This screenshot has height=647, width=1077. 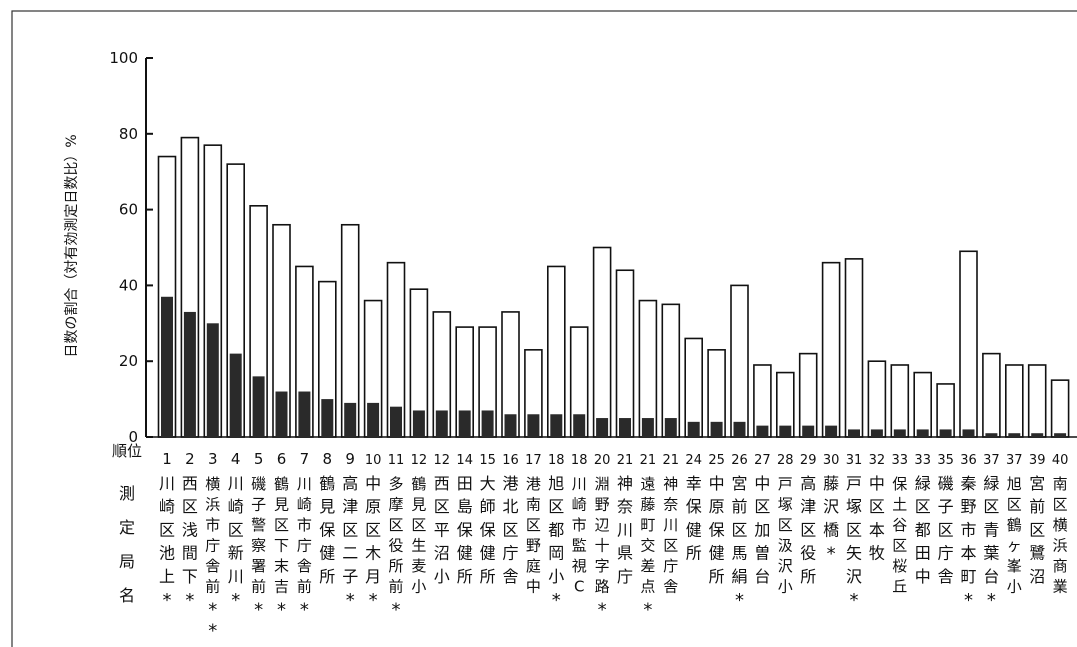 What do you see at coordinates (71, 245) in the screenshot?
I see `y-axis-label: 日数の割合（対有効測定日数比）%` at bounding box center [71, 245].